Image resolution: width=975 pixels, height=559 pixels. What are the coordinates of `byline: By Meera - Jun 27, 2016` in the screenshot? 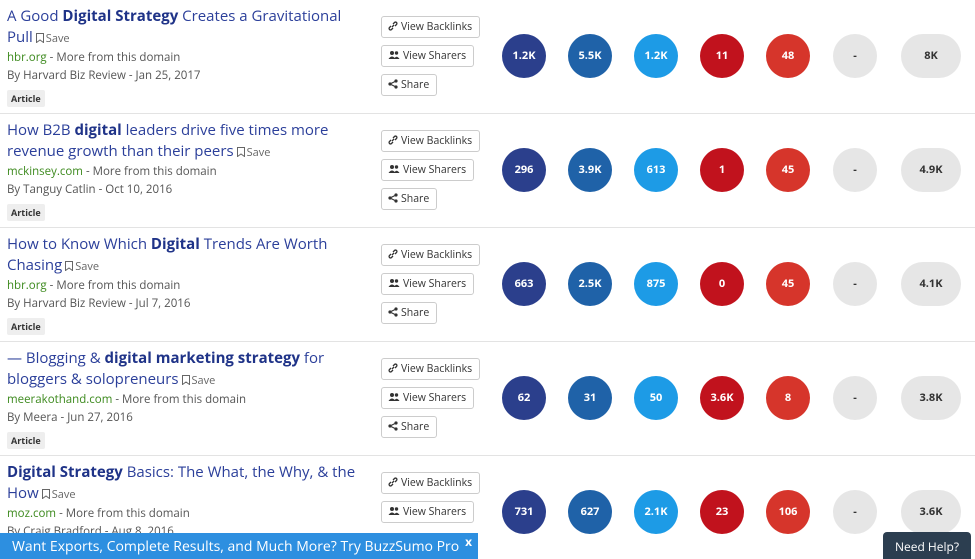 It's located at (70, 417).